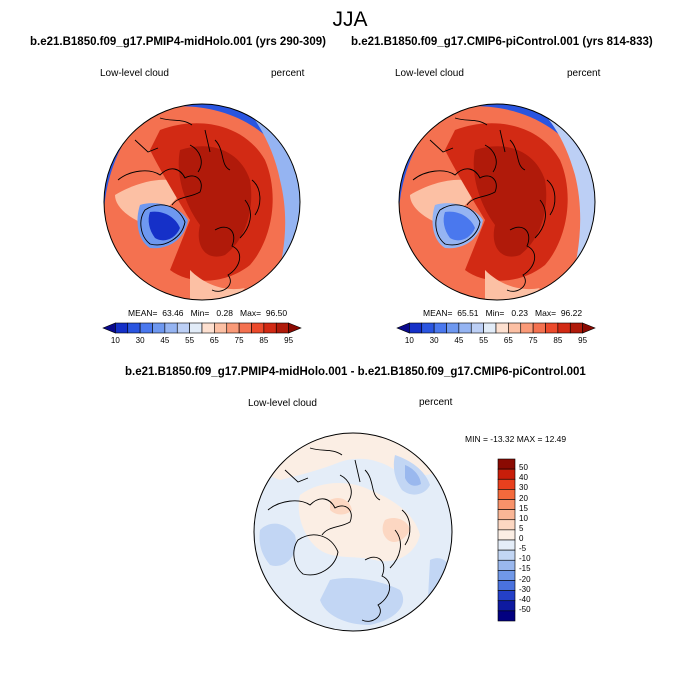 The width and height of the screenshot is (700, 700). Describe the element at coordinates (519, 313) in the screenshot. I see `min-value: 0.23` at that location.